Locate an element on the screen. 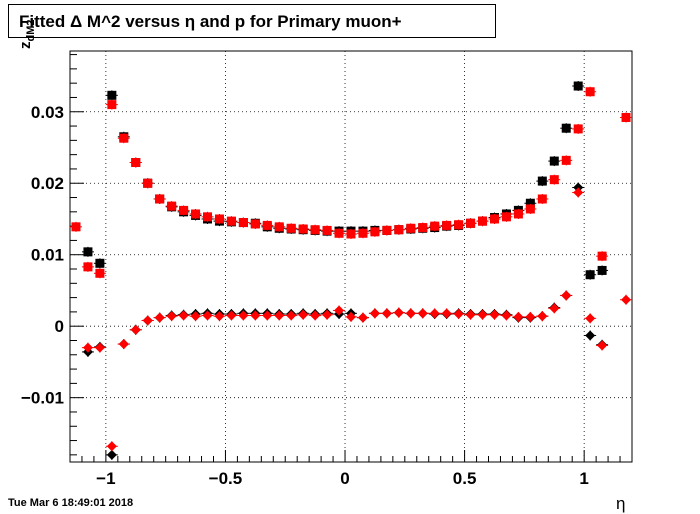 The image size is (700, 514). y-tick-label: 0.02 is located at coordinates (47, 183).